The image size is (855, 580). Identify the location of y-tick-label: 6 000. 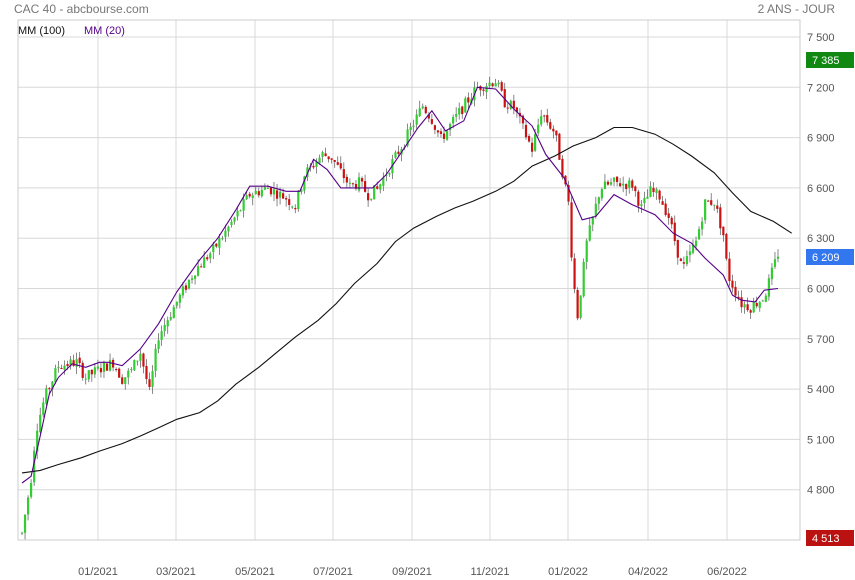
(821, 290).